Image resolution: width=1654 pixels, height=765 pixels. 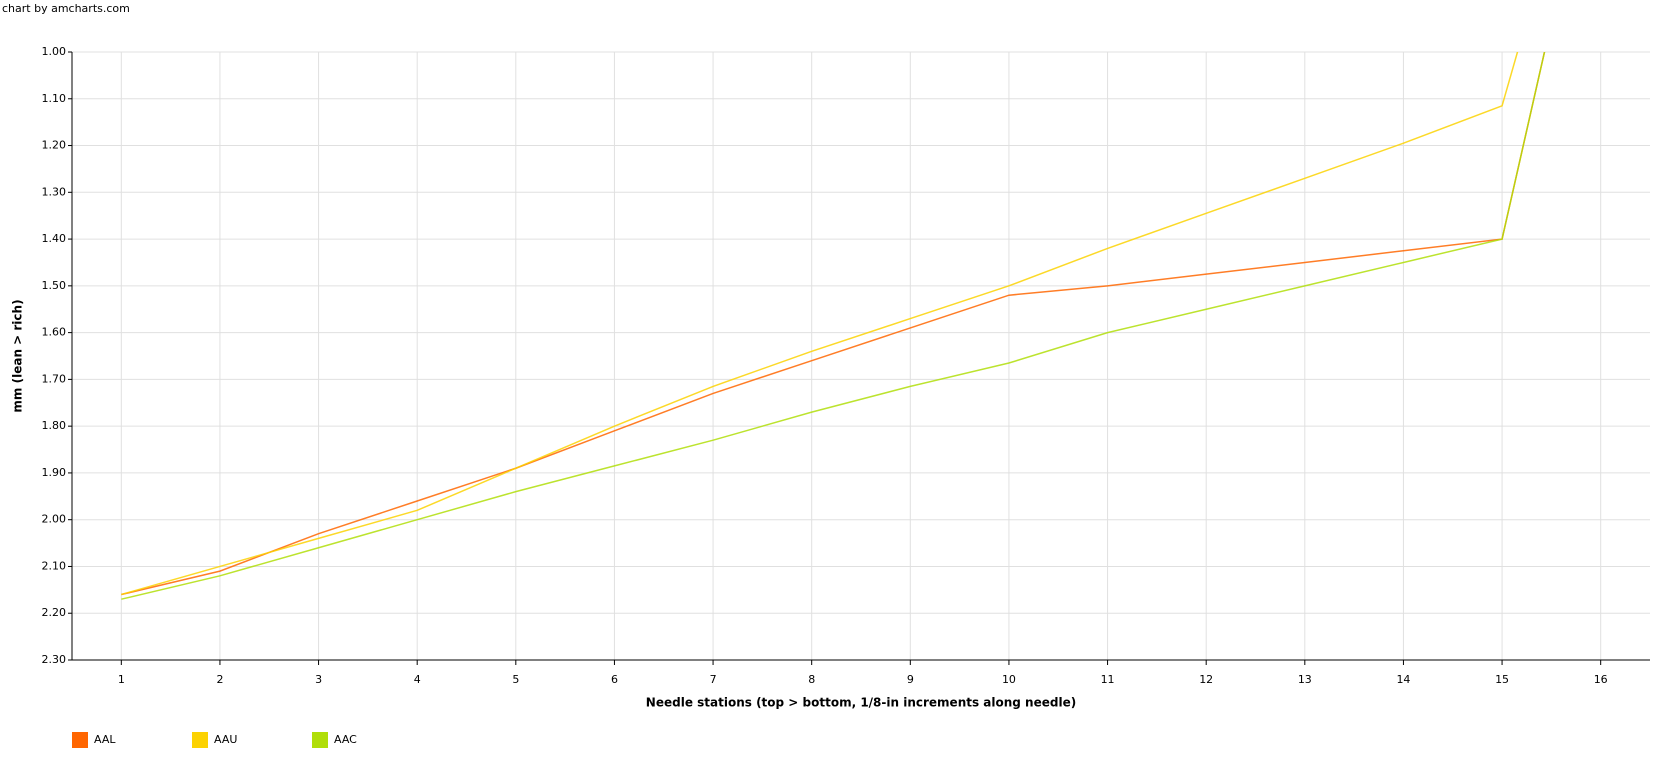 What do you see at coordinates (54, 519) in the screenshot?
I see `y-tick-label: 2.00` at bounding box center [54, 519].